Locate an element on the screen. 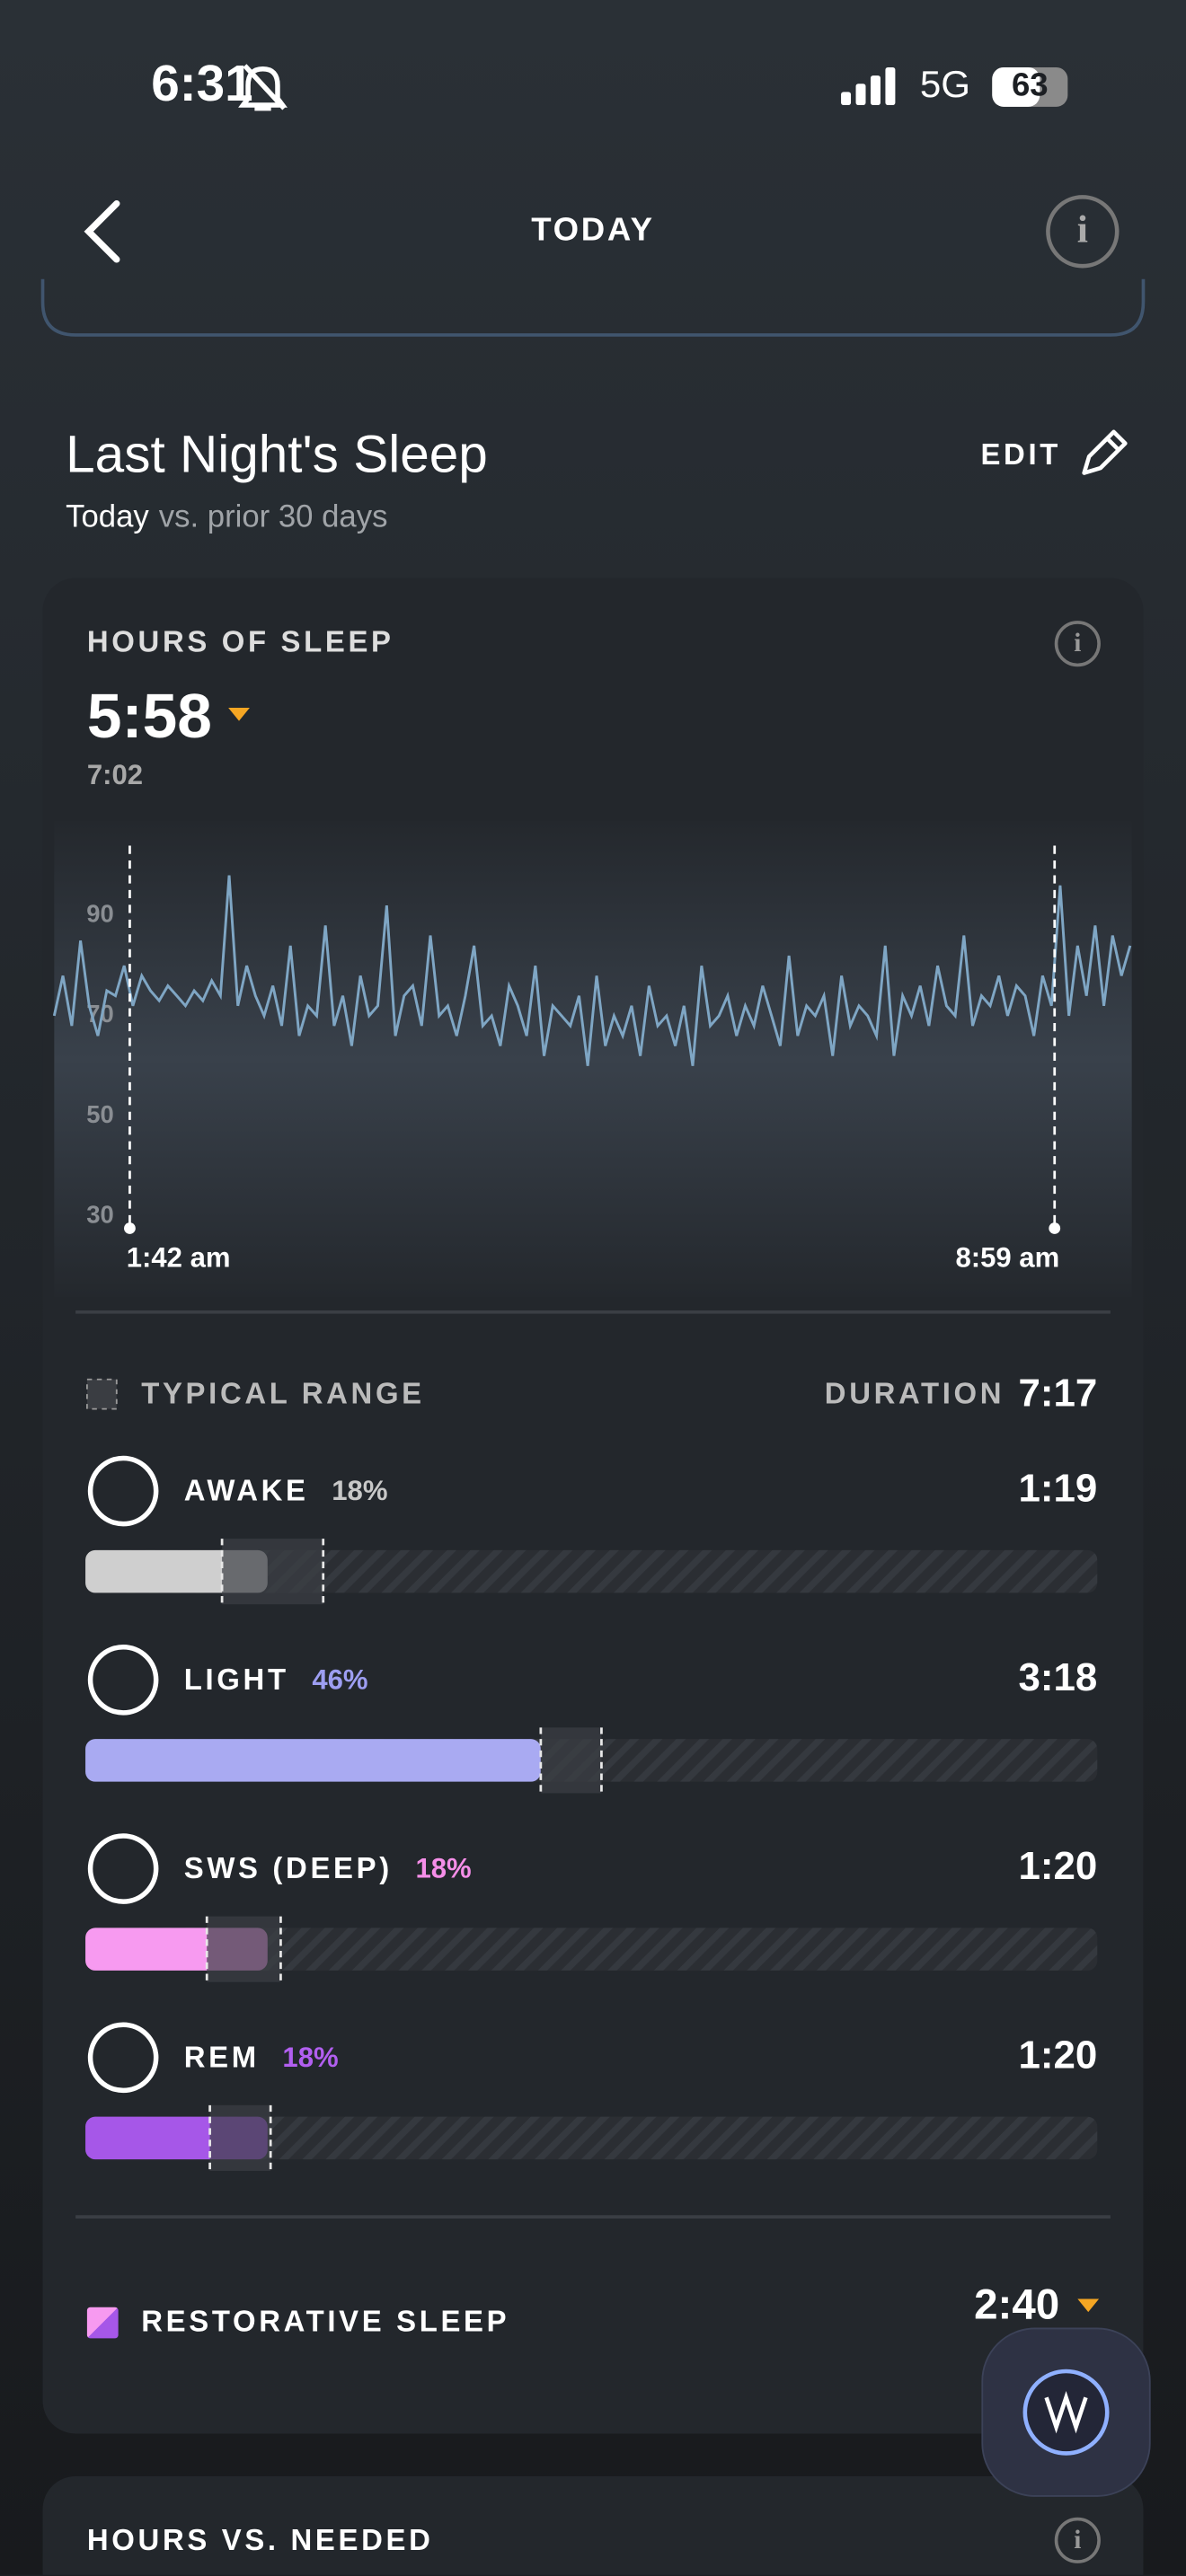  next-card is located at coordinates (593, 2525).